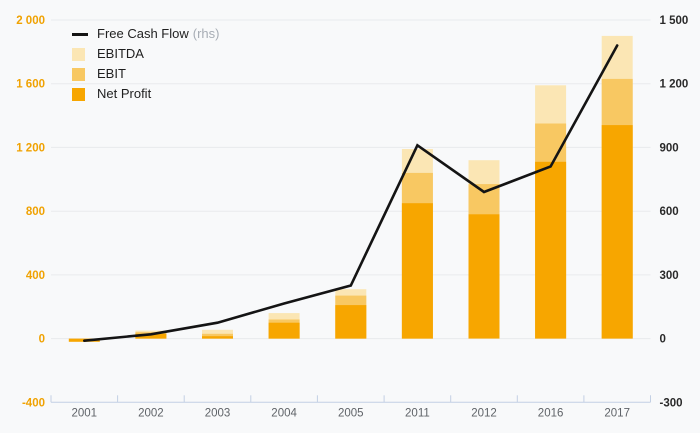  What do you see at coordinates (78, 54) in the screenshot?
I see `ebitda-swatch-icon` at bounding box center [78, 54].